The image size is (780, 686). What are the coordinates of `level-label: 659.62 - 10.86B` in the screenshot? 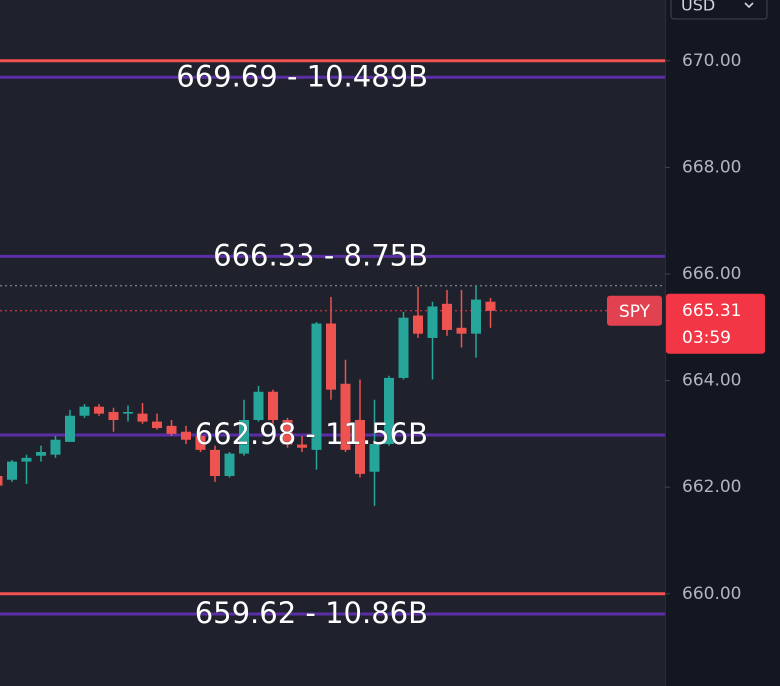 It's located at (311, 613).